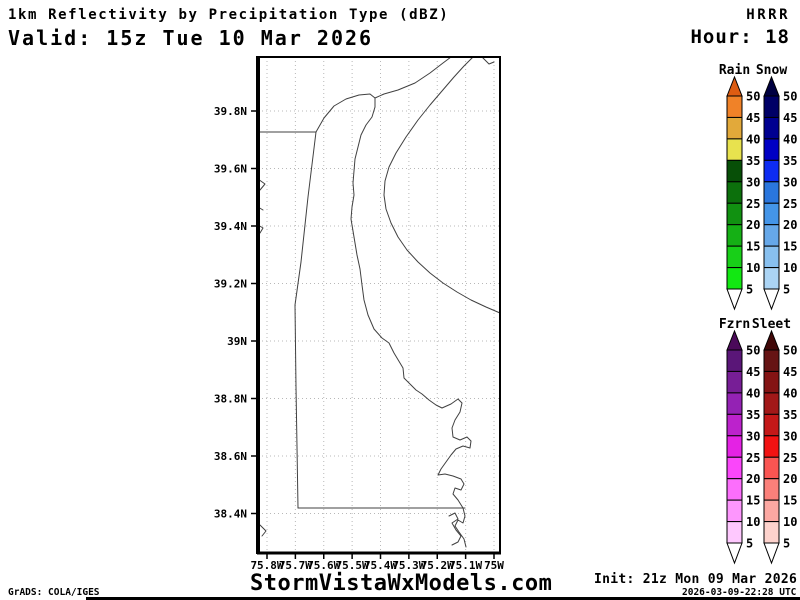  What do you see at coordinates (191, 38) in the screenshot?
I see `valid-time: Valid: 15z Tue 10 Mar 2026` at bounding box center [191, 38].